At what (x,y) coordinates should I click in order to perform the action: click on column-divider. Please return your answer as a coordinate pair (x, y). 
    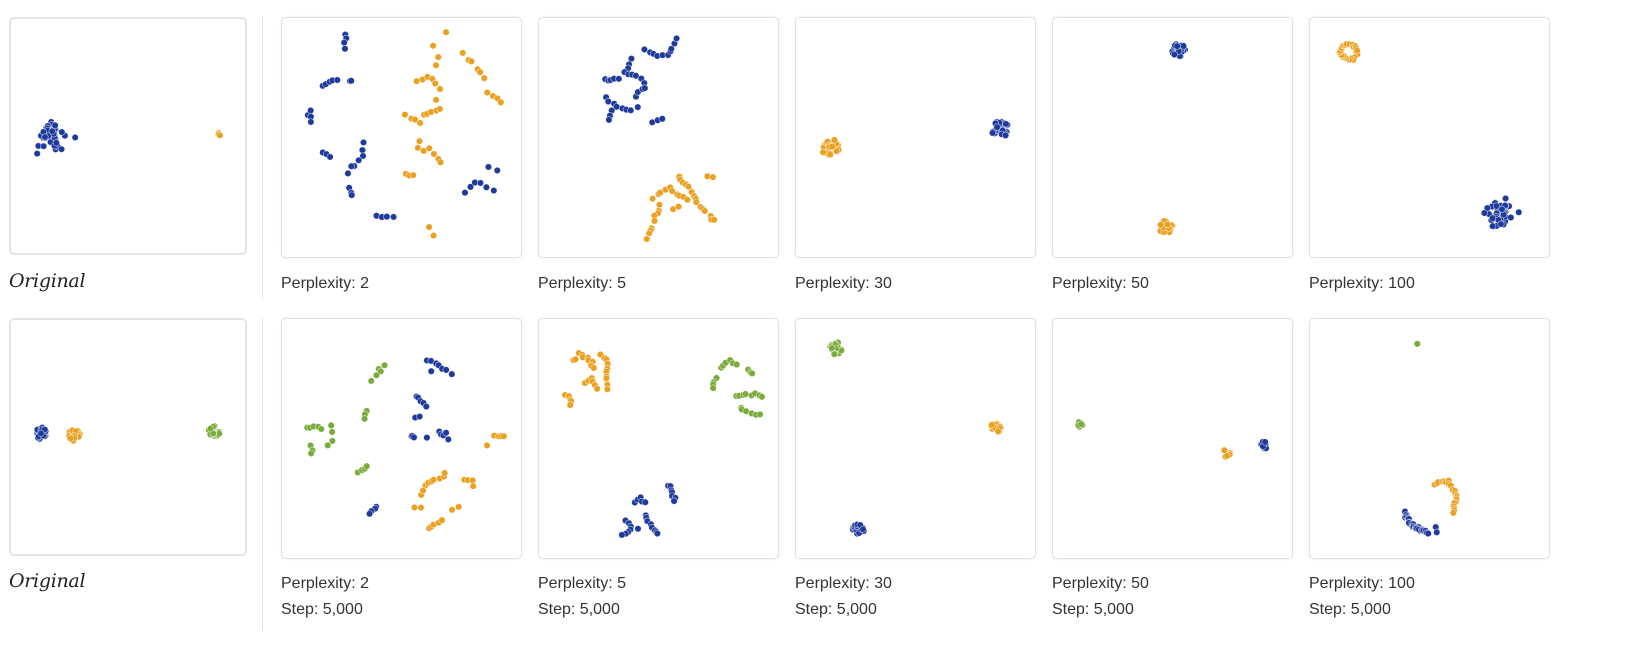
    Looking at the image, I should click on (262, 158).